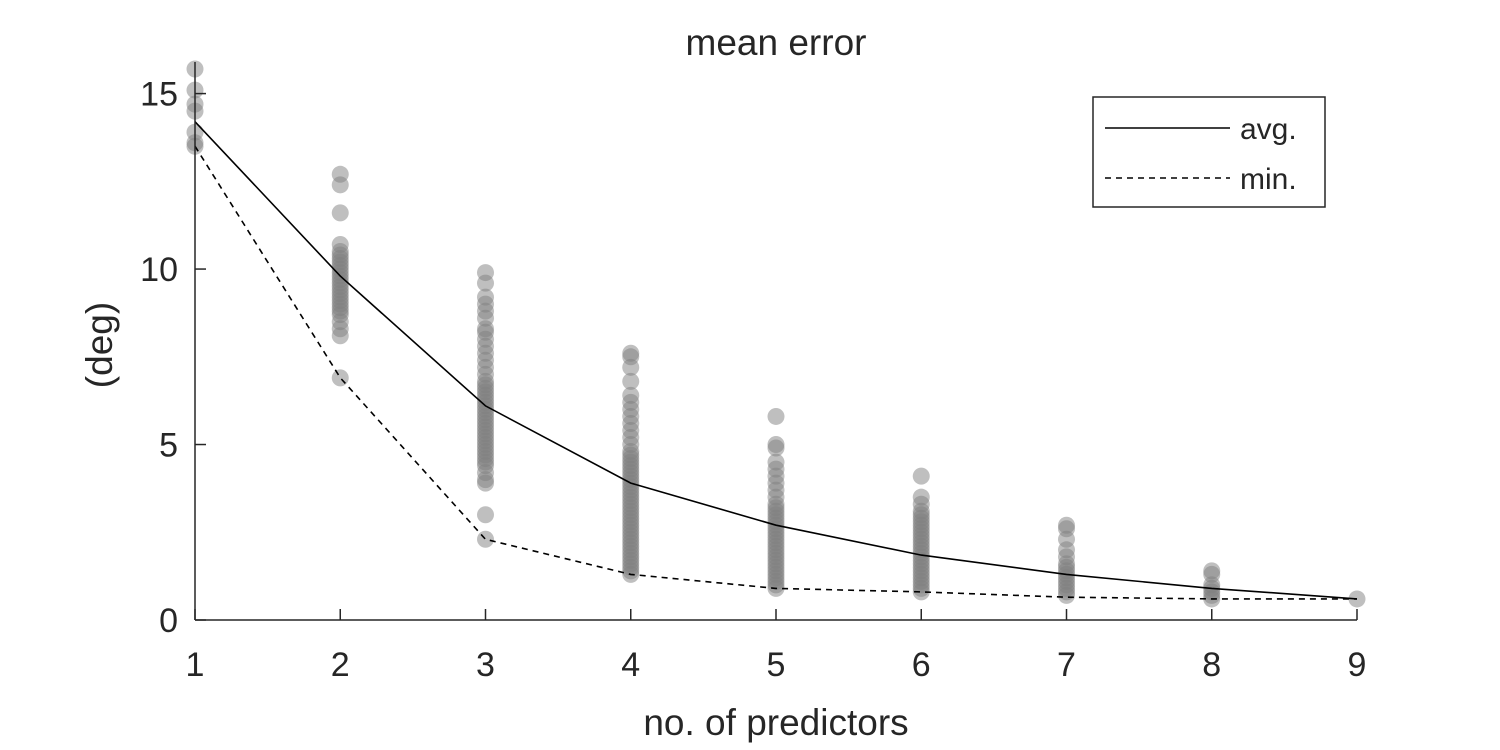  Describe the element at coordinates (776, 665) in the screenshot. I see `x-tick-label: 5` at that location.